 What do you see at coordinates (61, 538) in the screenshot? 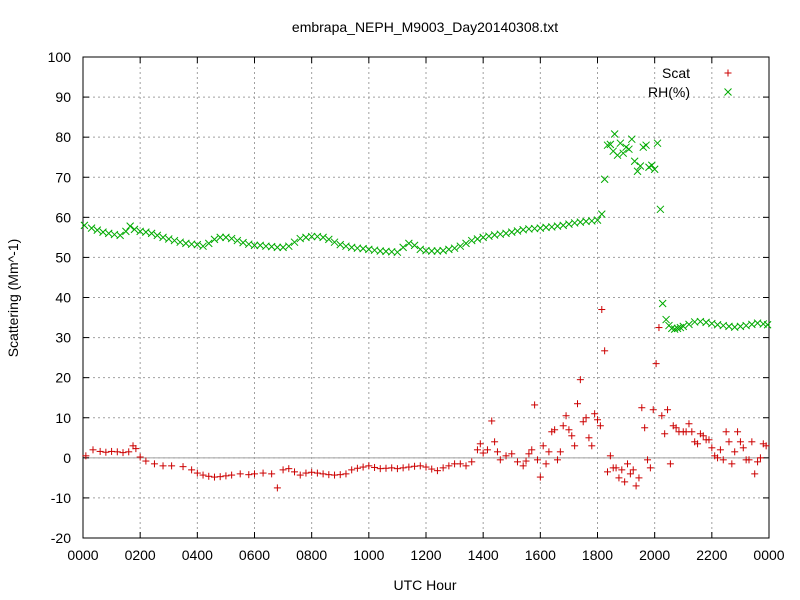
I see `y-tick-label: -20` at bounding box center [61, 538].